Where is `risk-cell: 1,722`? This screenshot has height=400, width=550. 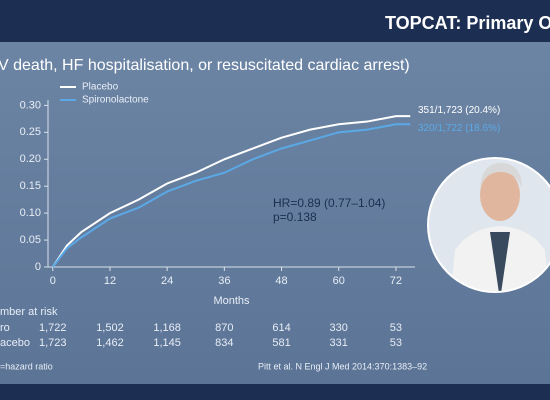 risk-cell: 1,722 is located at coordinates (53, 328).